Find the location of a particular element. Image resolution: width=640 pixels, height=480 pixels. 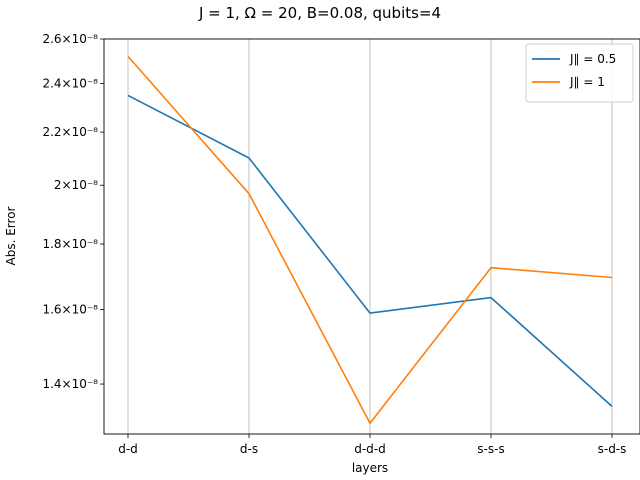

legend-label: J∥ = 0.5 is located at coordinates (592, 59).